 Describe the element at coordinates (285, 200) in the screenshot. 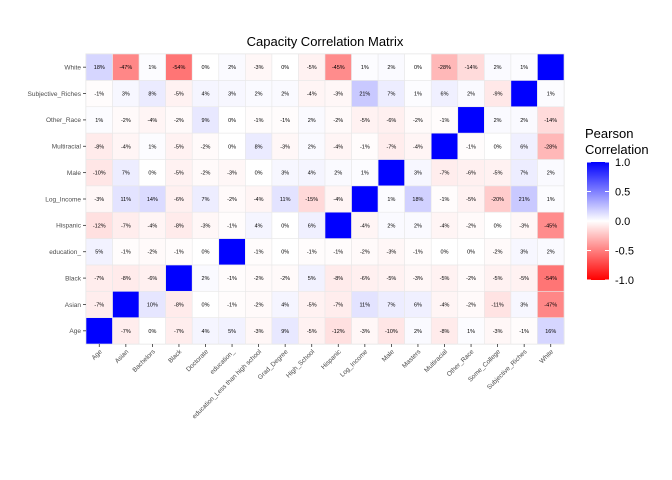

I see `cell-value-label: 11%` at that location.